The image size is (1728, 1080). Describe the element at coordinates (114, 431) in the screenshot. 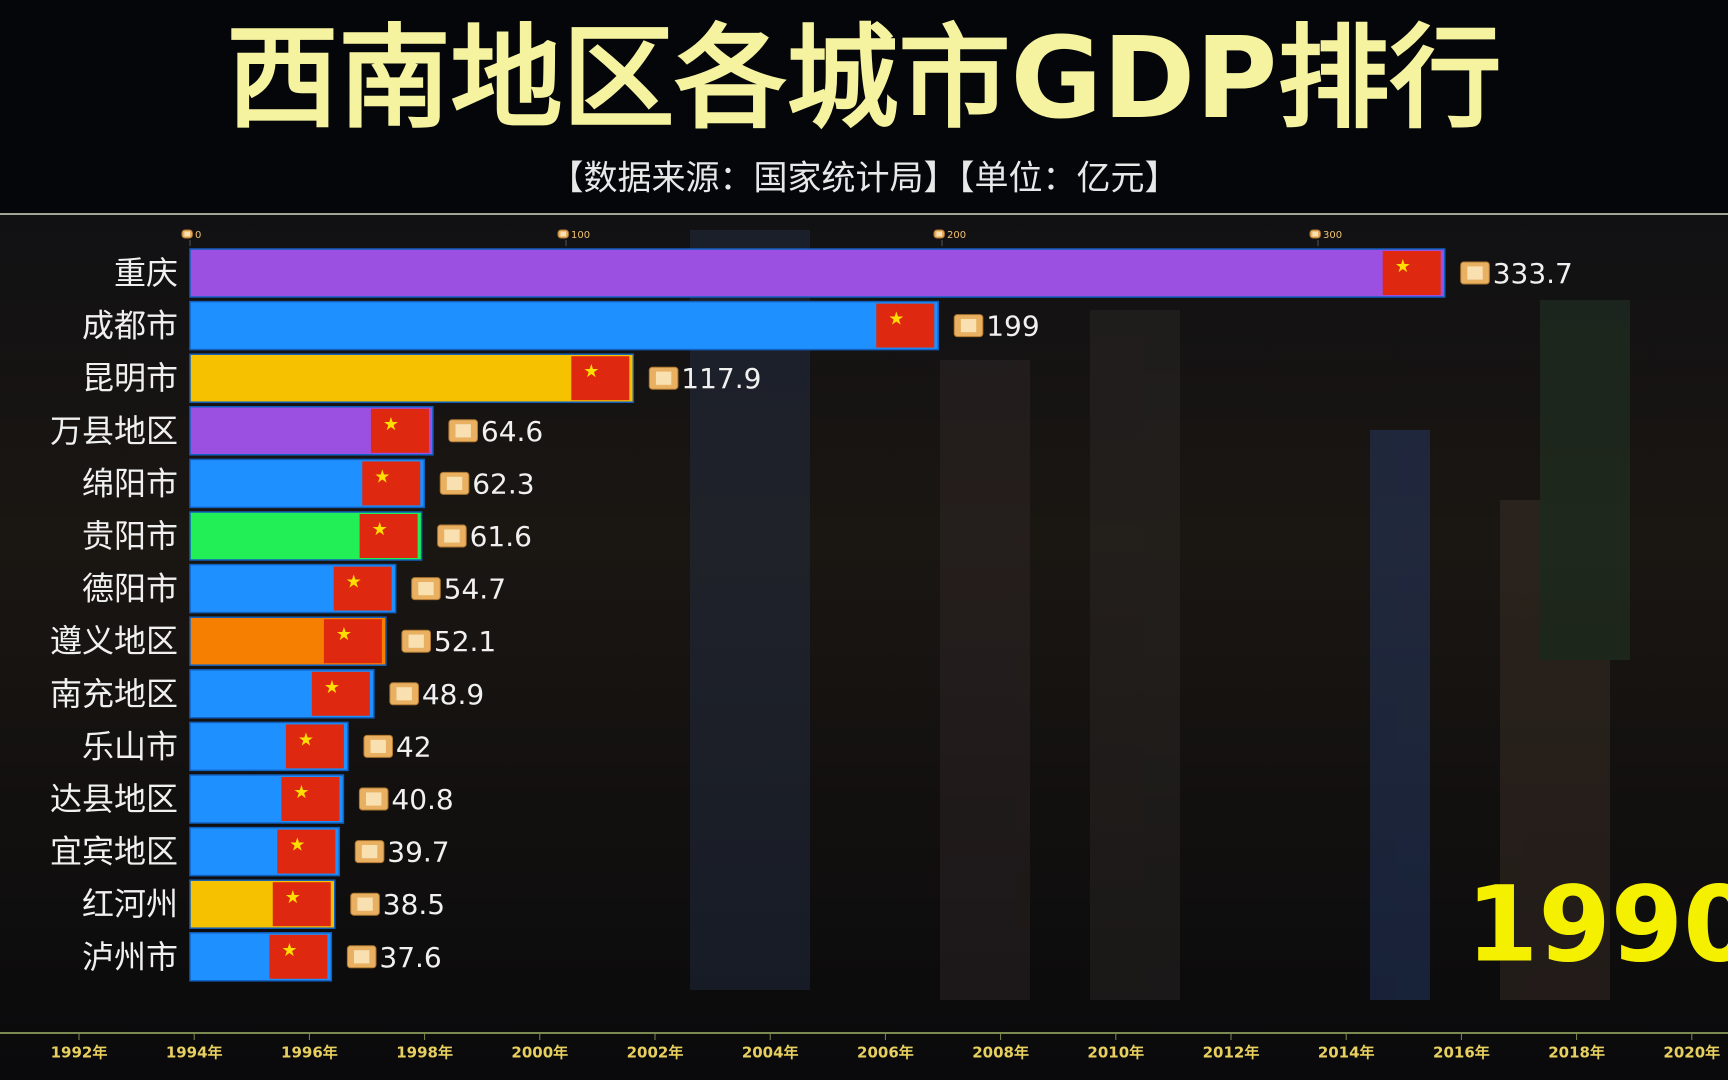

I see `y-tick-label: 万县地区` at that location.